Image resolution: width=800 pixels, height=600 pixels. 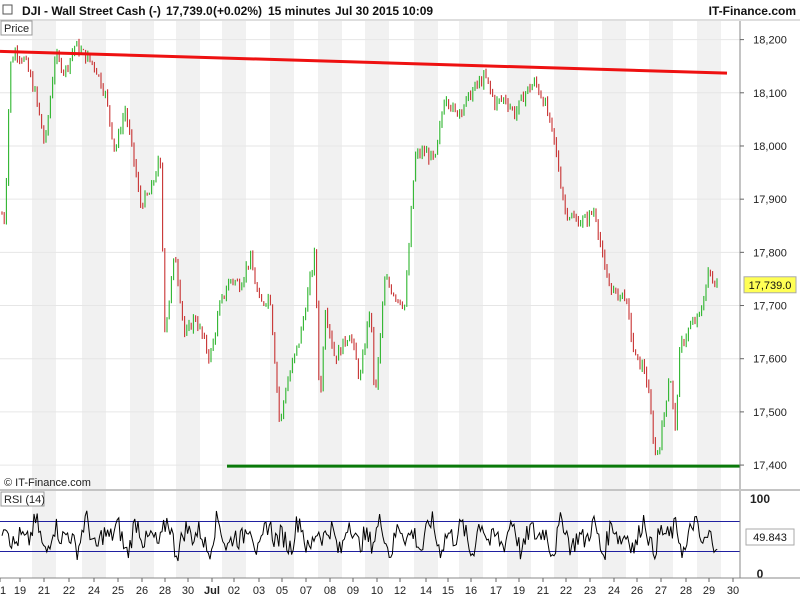 I want to click on header-timeframe: 15 minutes, so click(x=299, y=11).